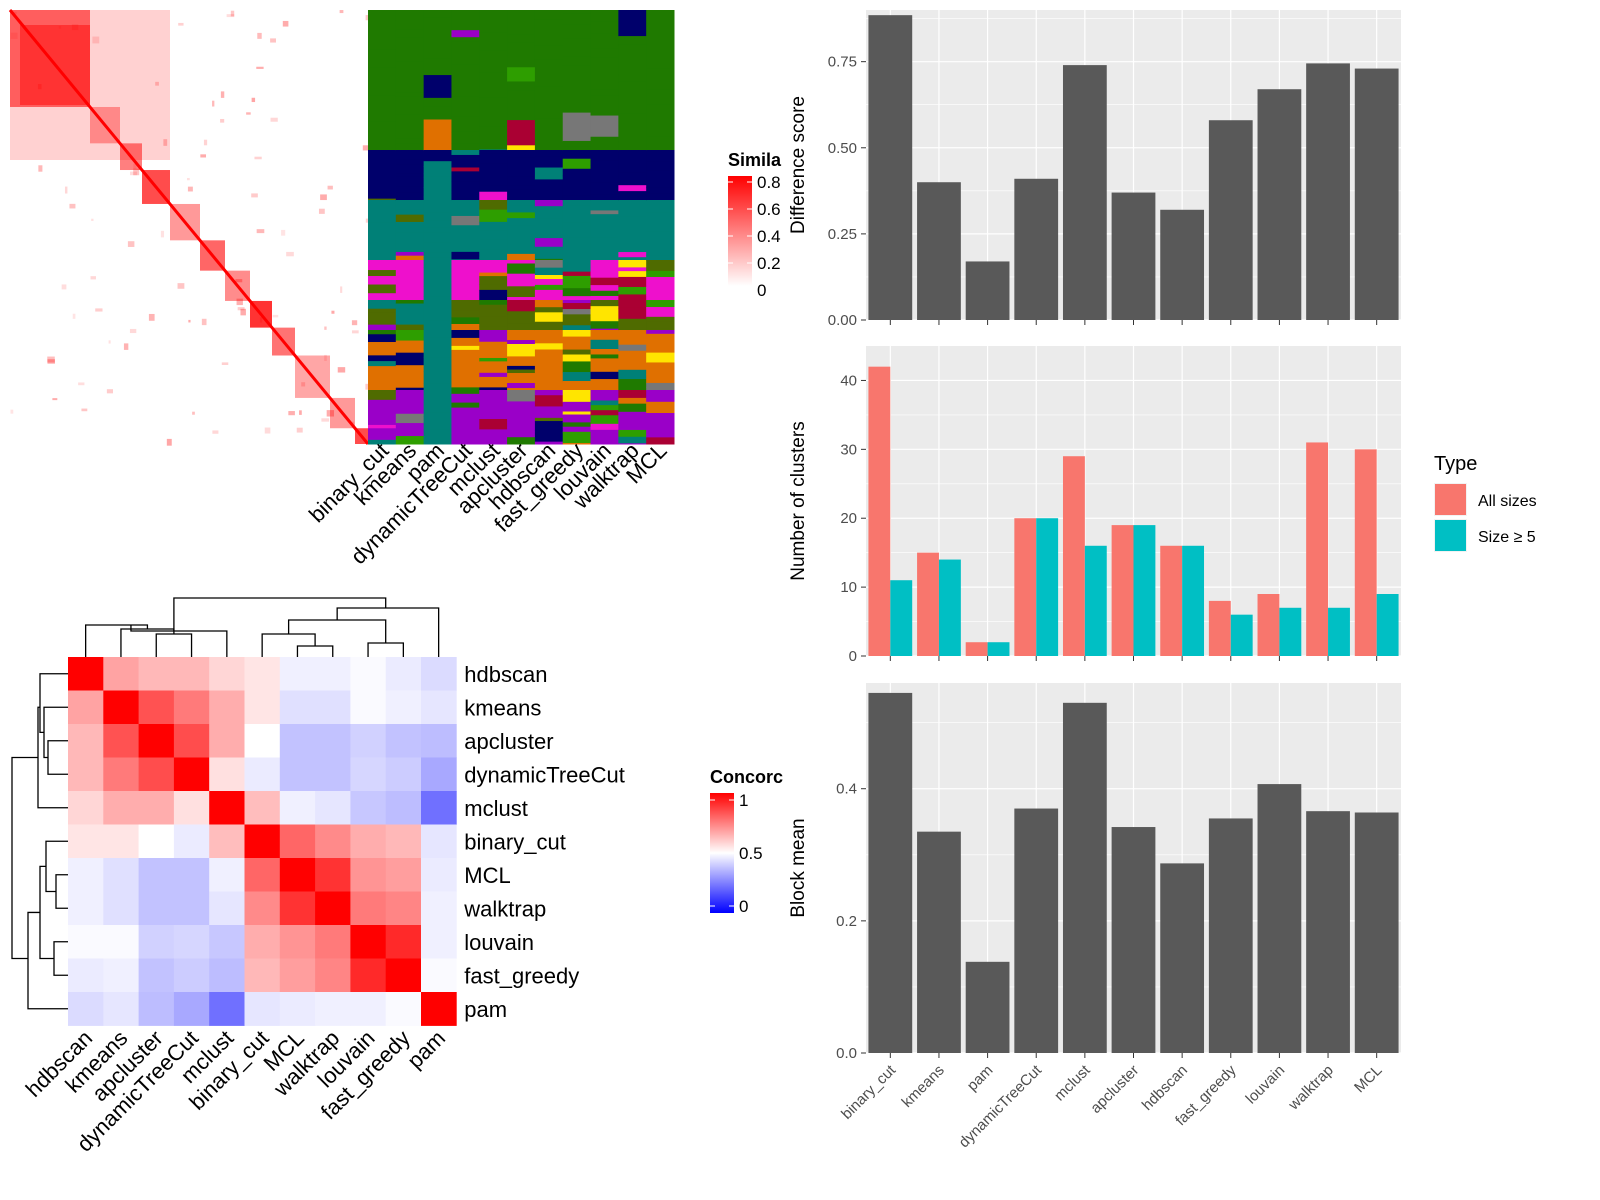 Image resolution: width=1600 pixels, height=1200 pixels. I want to click on type-legend-label: All sizes, so click(1507, 501).